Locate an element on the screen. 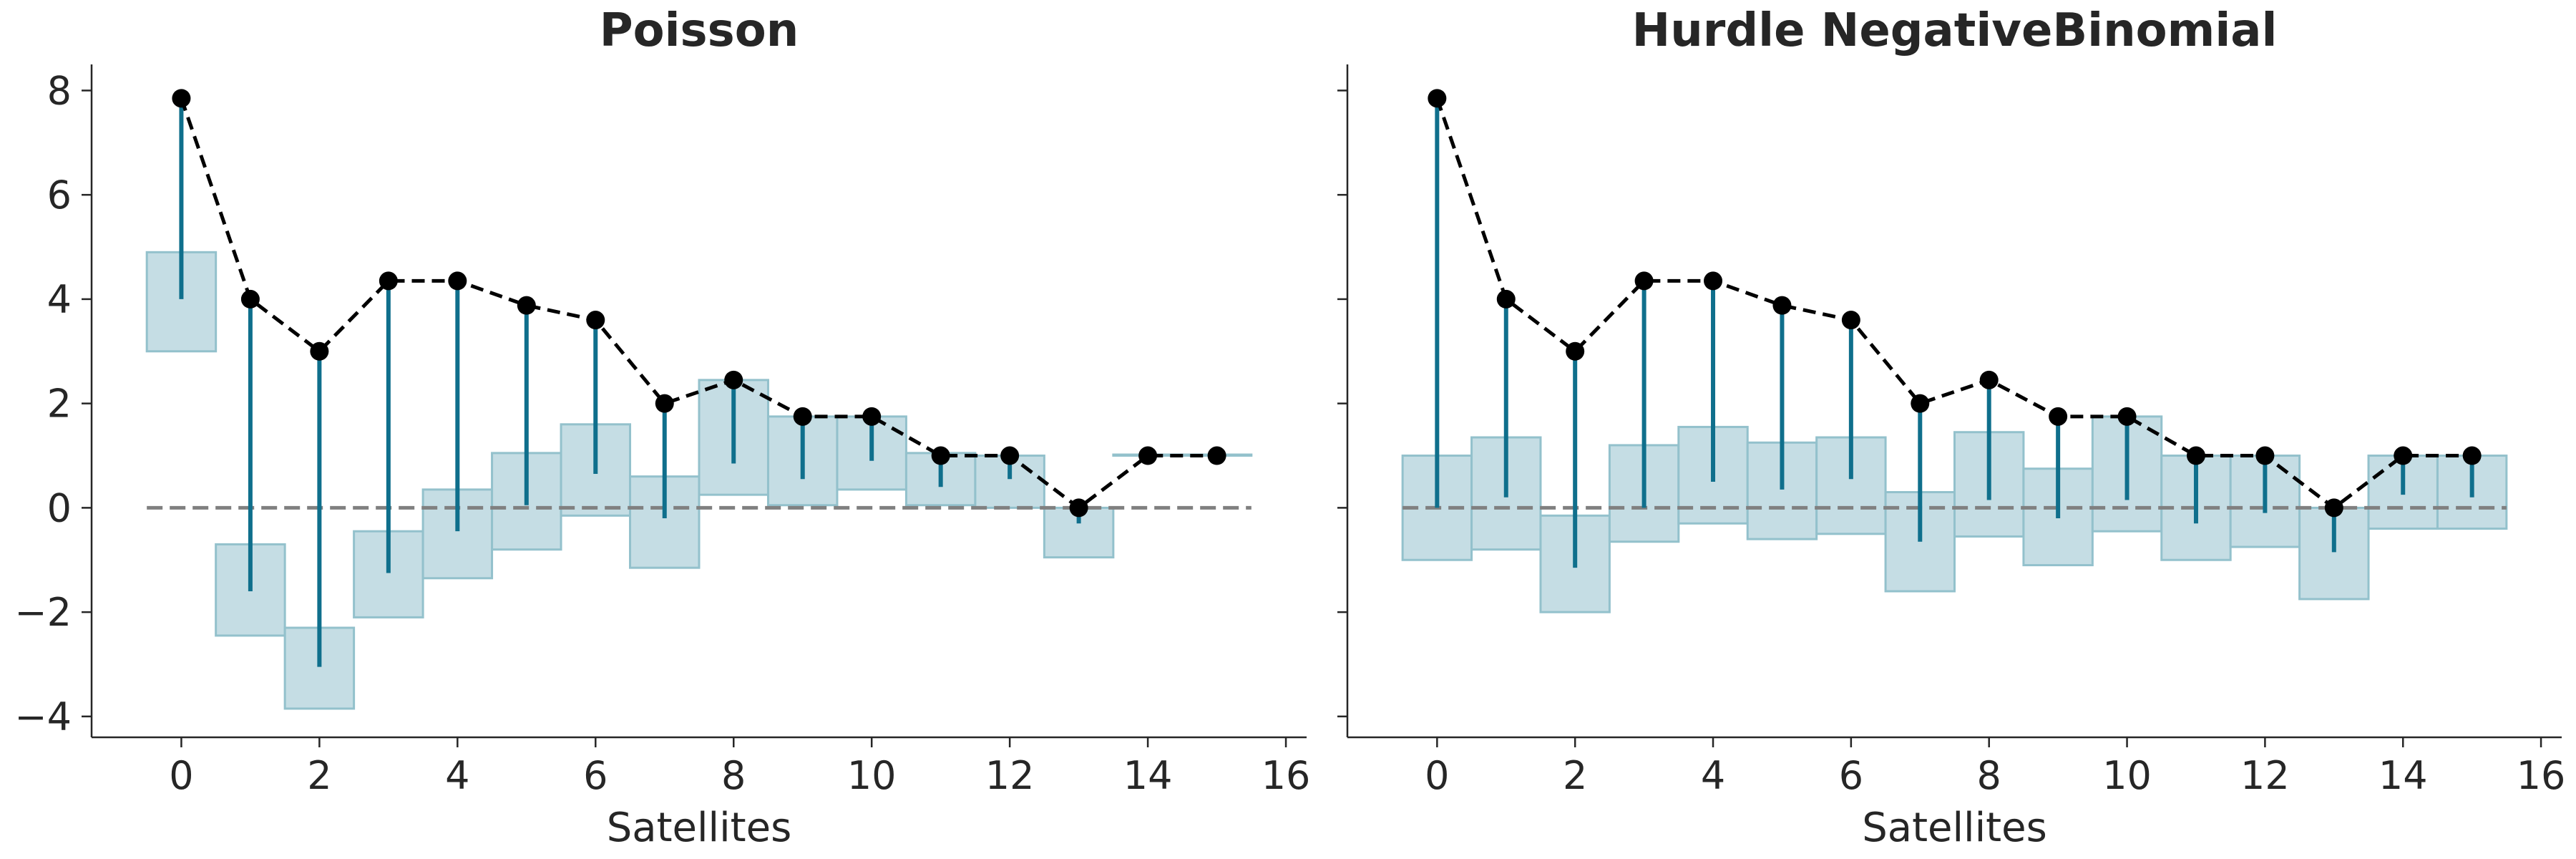 The height and width of the screenshot is (859, 2576). y-tick-label: 4 is located at coordinates (59, 299).